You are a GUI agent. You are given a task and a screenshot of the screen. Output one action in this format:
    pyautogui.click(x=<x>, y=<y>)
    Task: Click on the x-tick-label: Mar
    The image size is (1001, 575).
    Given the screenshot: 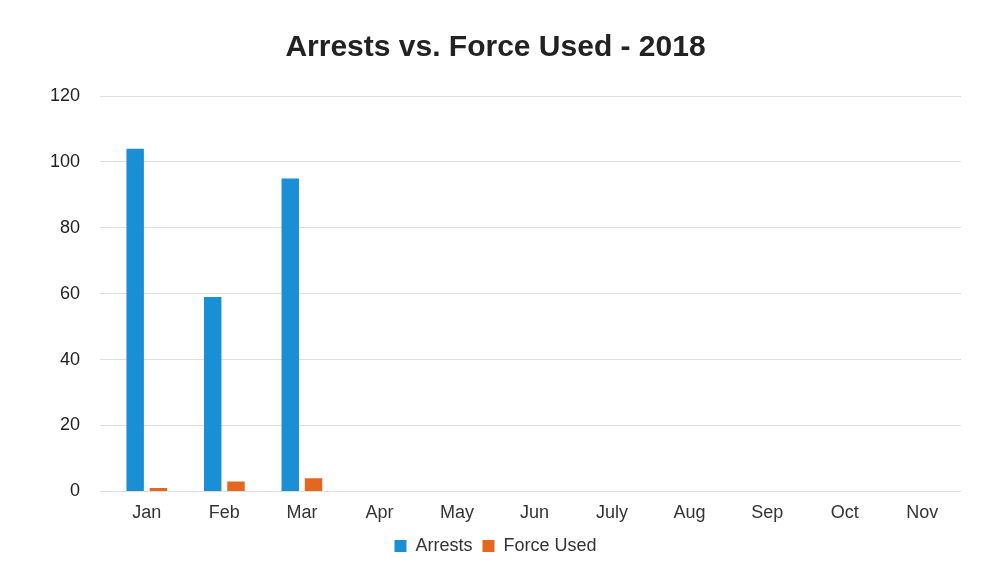 What is the action you would take?
    pyautogui.click(x=302, y=512)
    